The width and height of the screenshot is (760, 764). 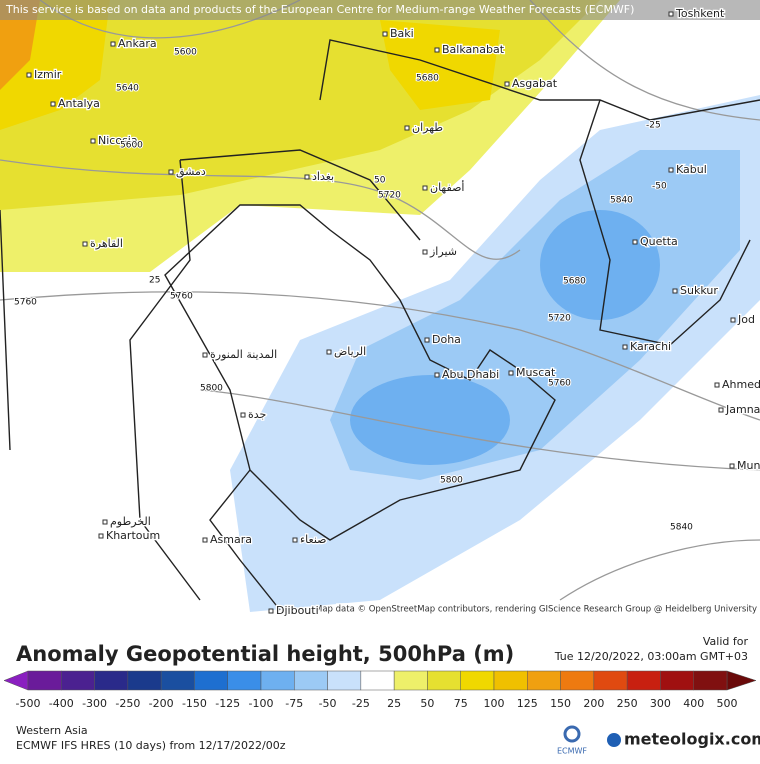 I want to click on place-label: Baki, so click(x=402, y=33).